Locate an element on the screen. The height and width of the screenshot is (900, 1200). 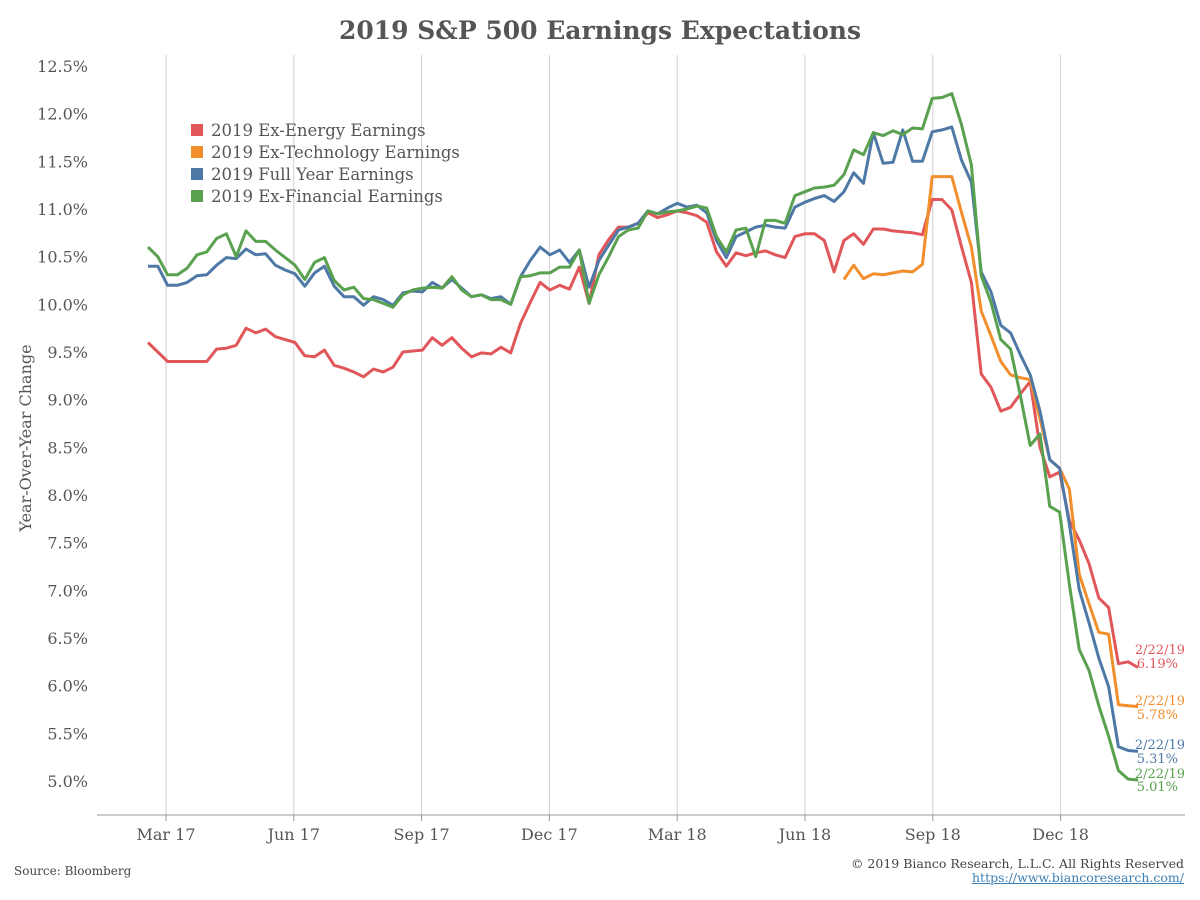
website-link: https://www.biancoresearch.com/ is located at coordinates (1078, 877).